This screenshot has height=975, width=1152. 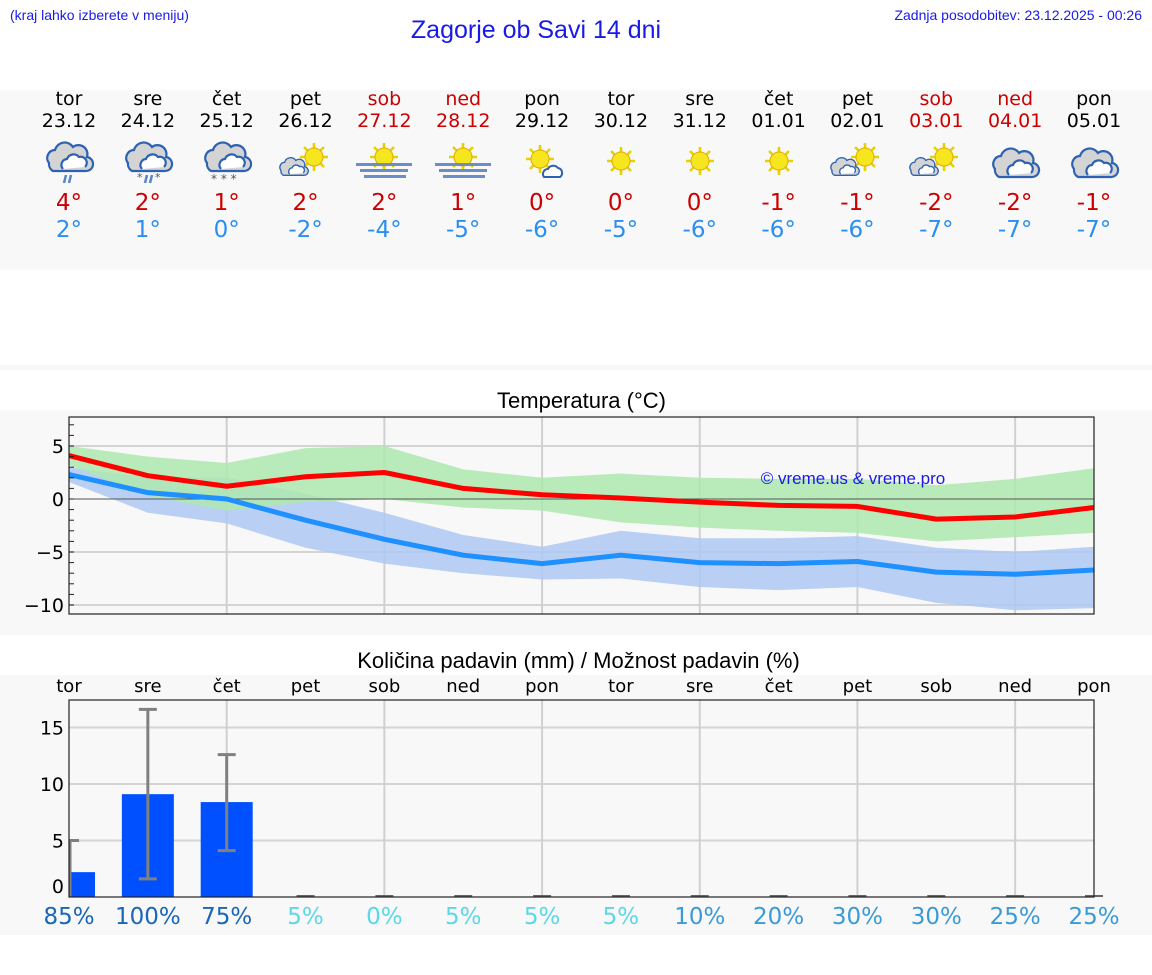 What do you see at coordinates (936, 121) in the screenshot?
I see `day-date: 03.01` at bounding box center [936, 121].